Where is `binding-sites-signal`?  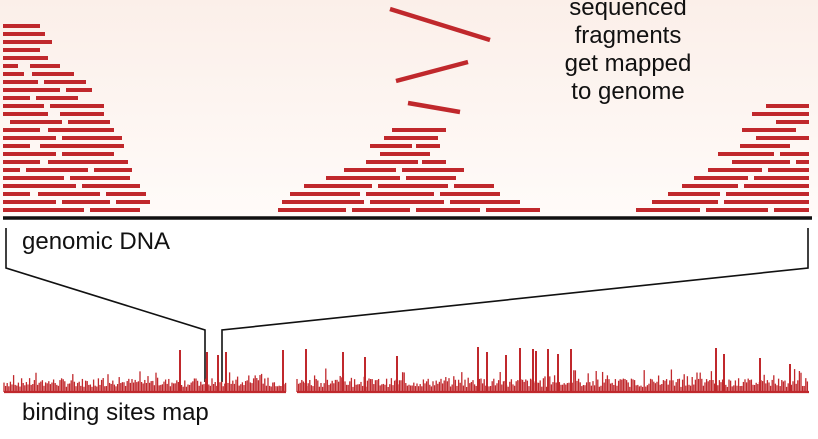 binding-sites-signal is located at coordinates (406, 370).